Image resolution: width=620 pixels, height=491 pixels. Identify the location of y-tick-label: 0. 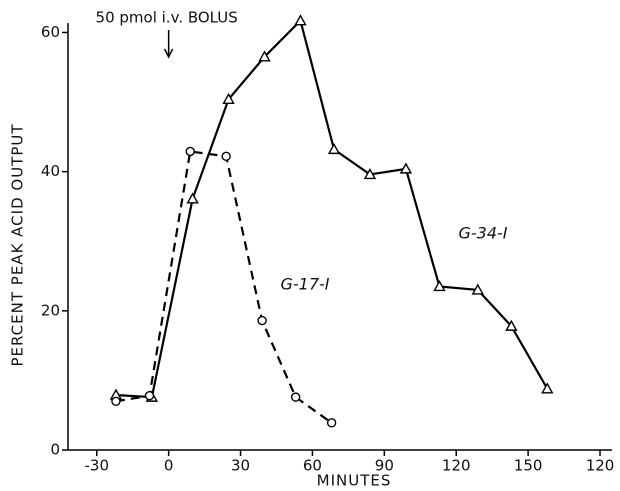
(55, 450).